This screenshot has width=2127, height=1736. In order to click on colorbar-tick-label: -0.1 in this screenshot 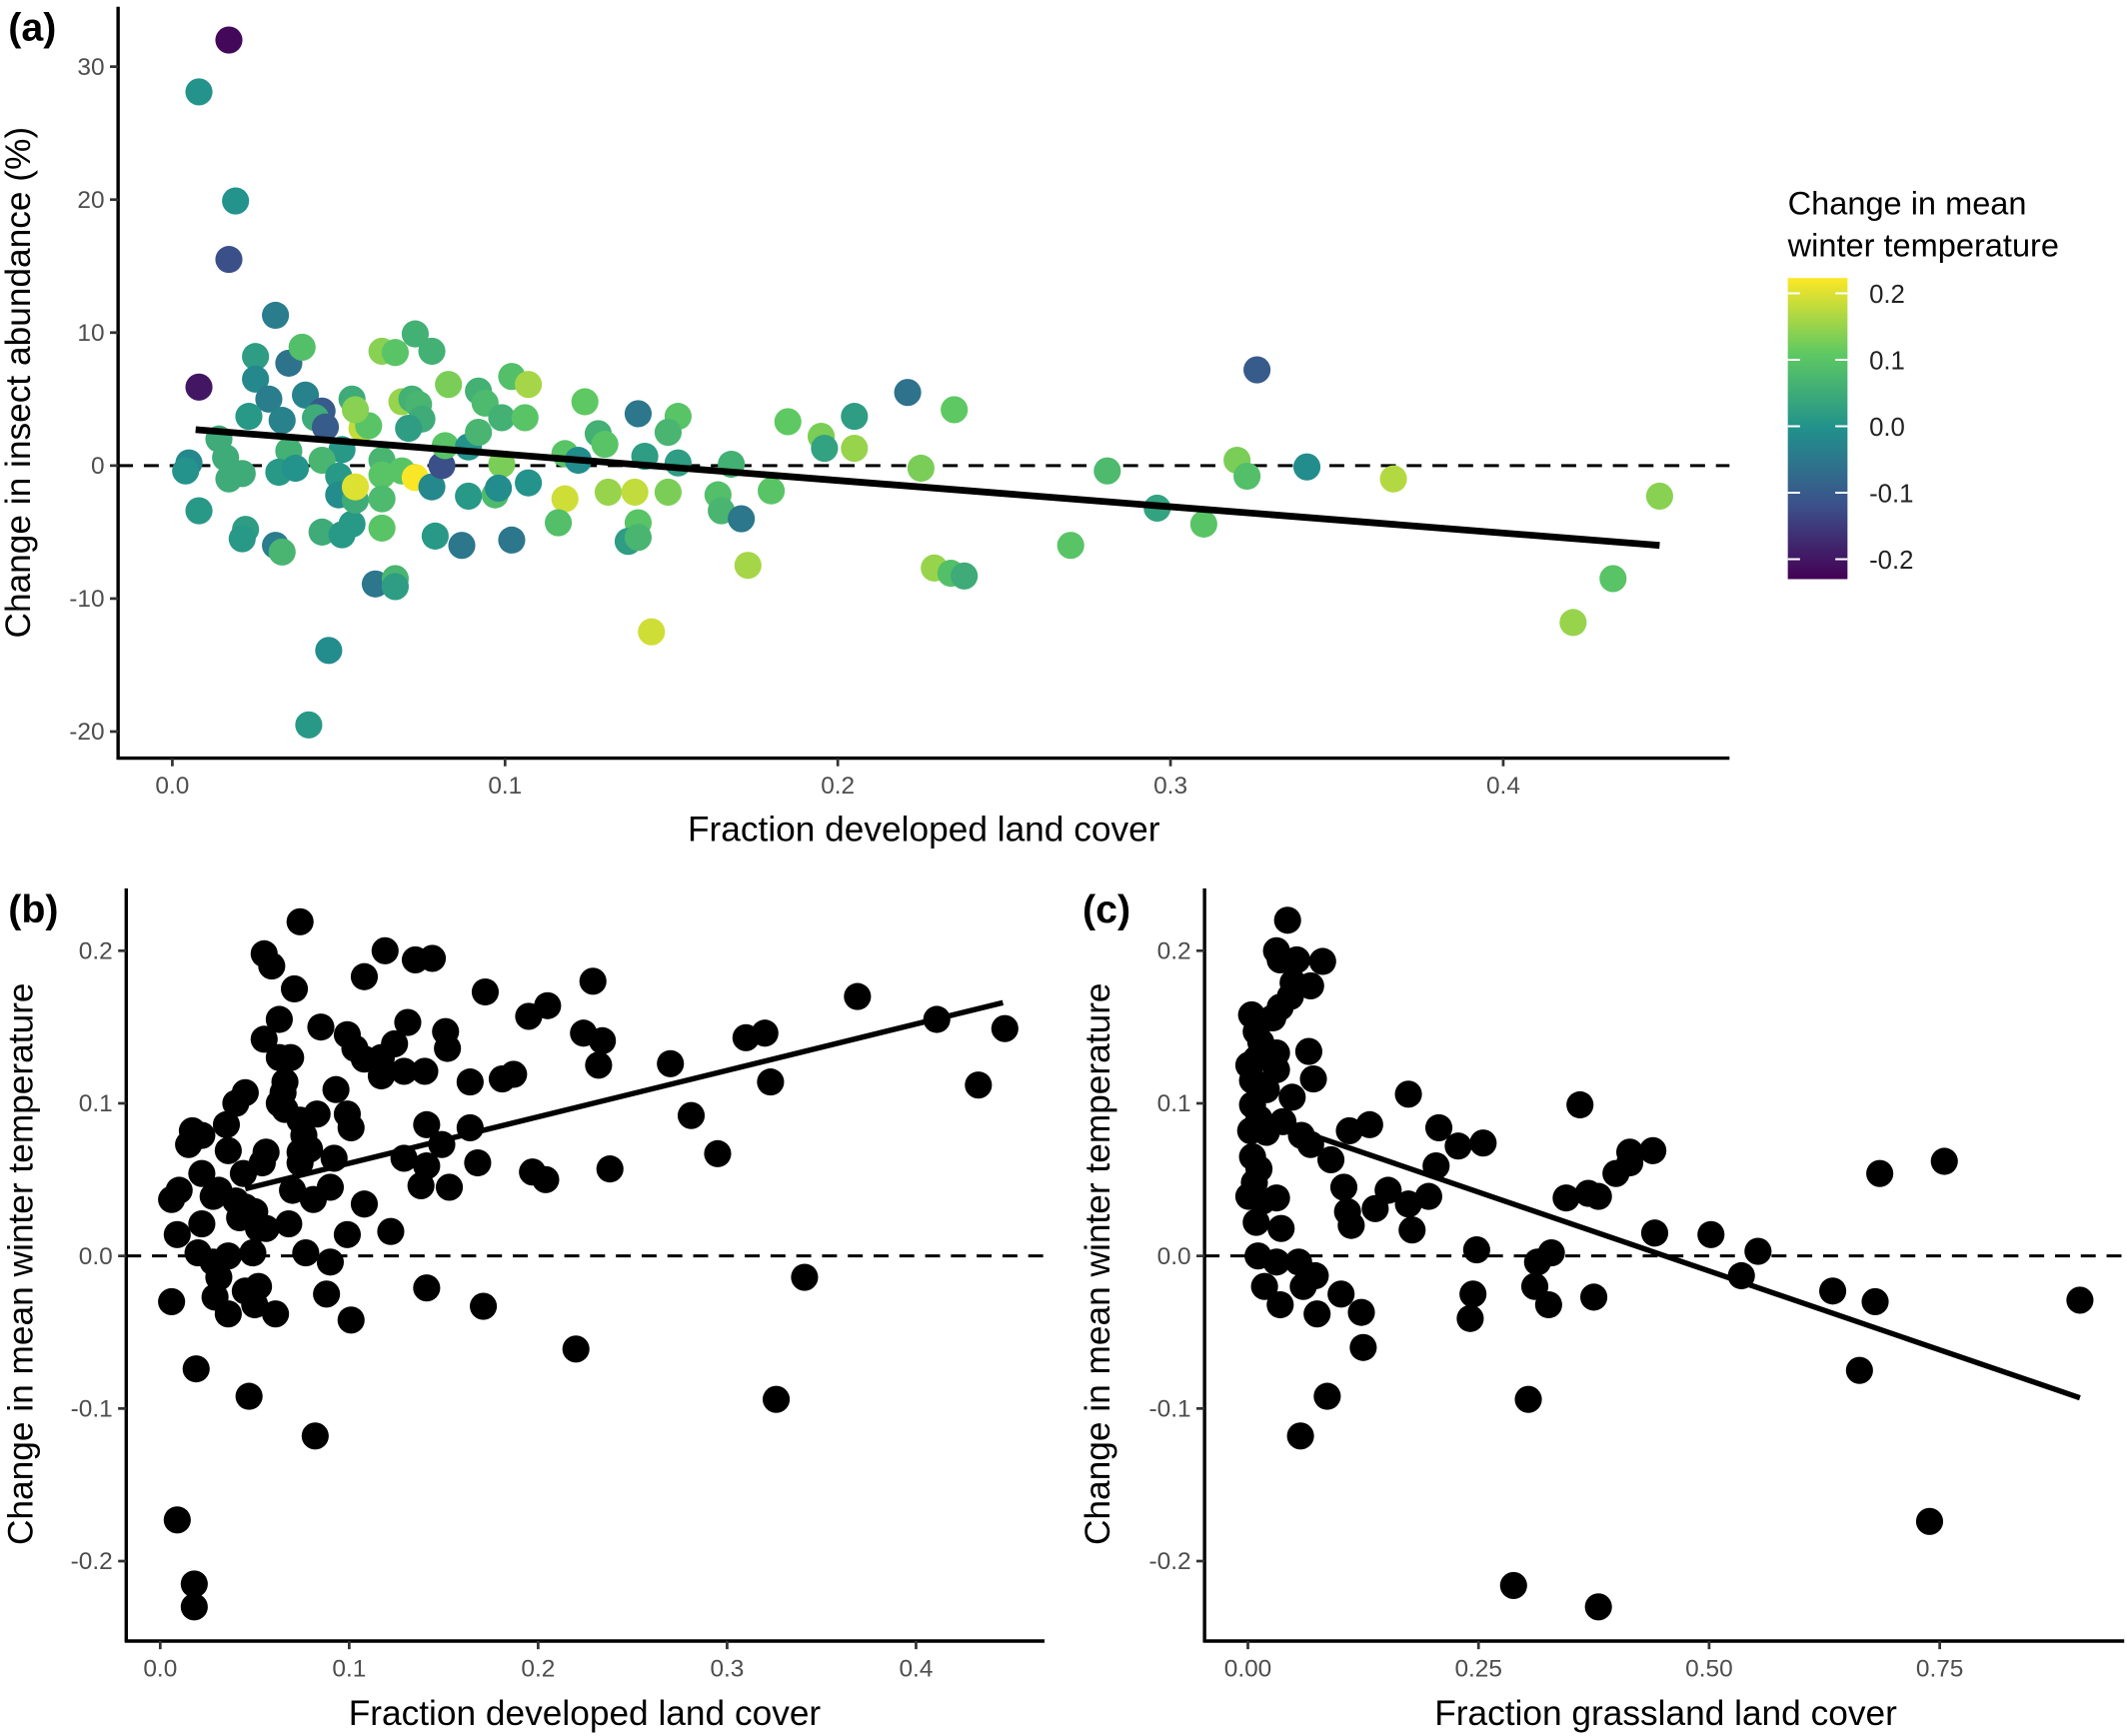, I will do `click(1891, 494)`.